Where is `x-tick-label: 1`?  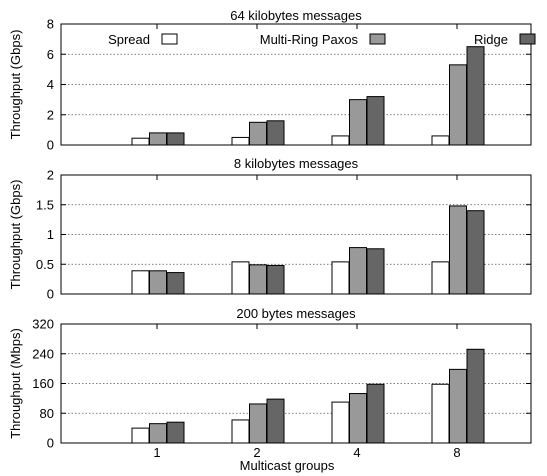 x-tick-label: 1 is located at coordinates (156, 452).